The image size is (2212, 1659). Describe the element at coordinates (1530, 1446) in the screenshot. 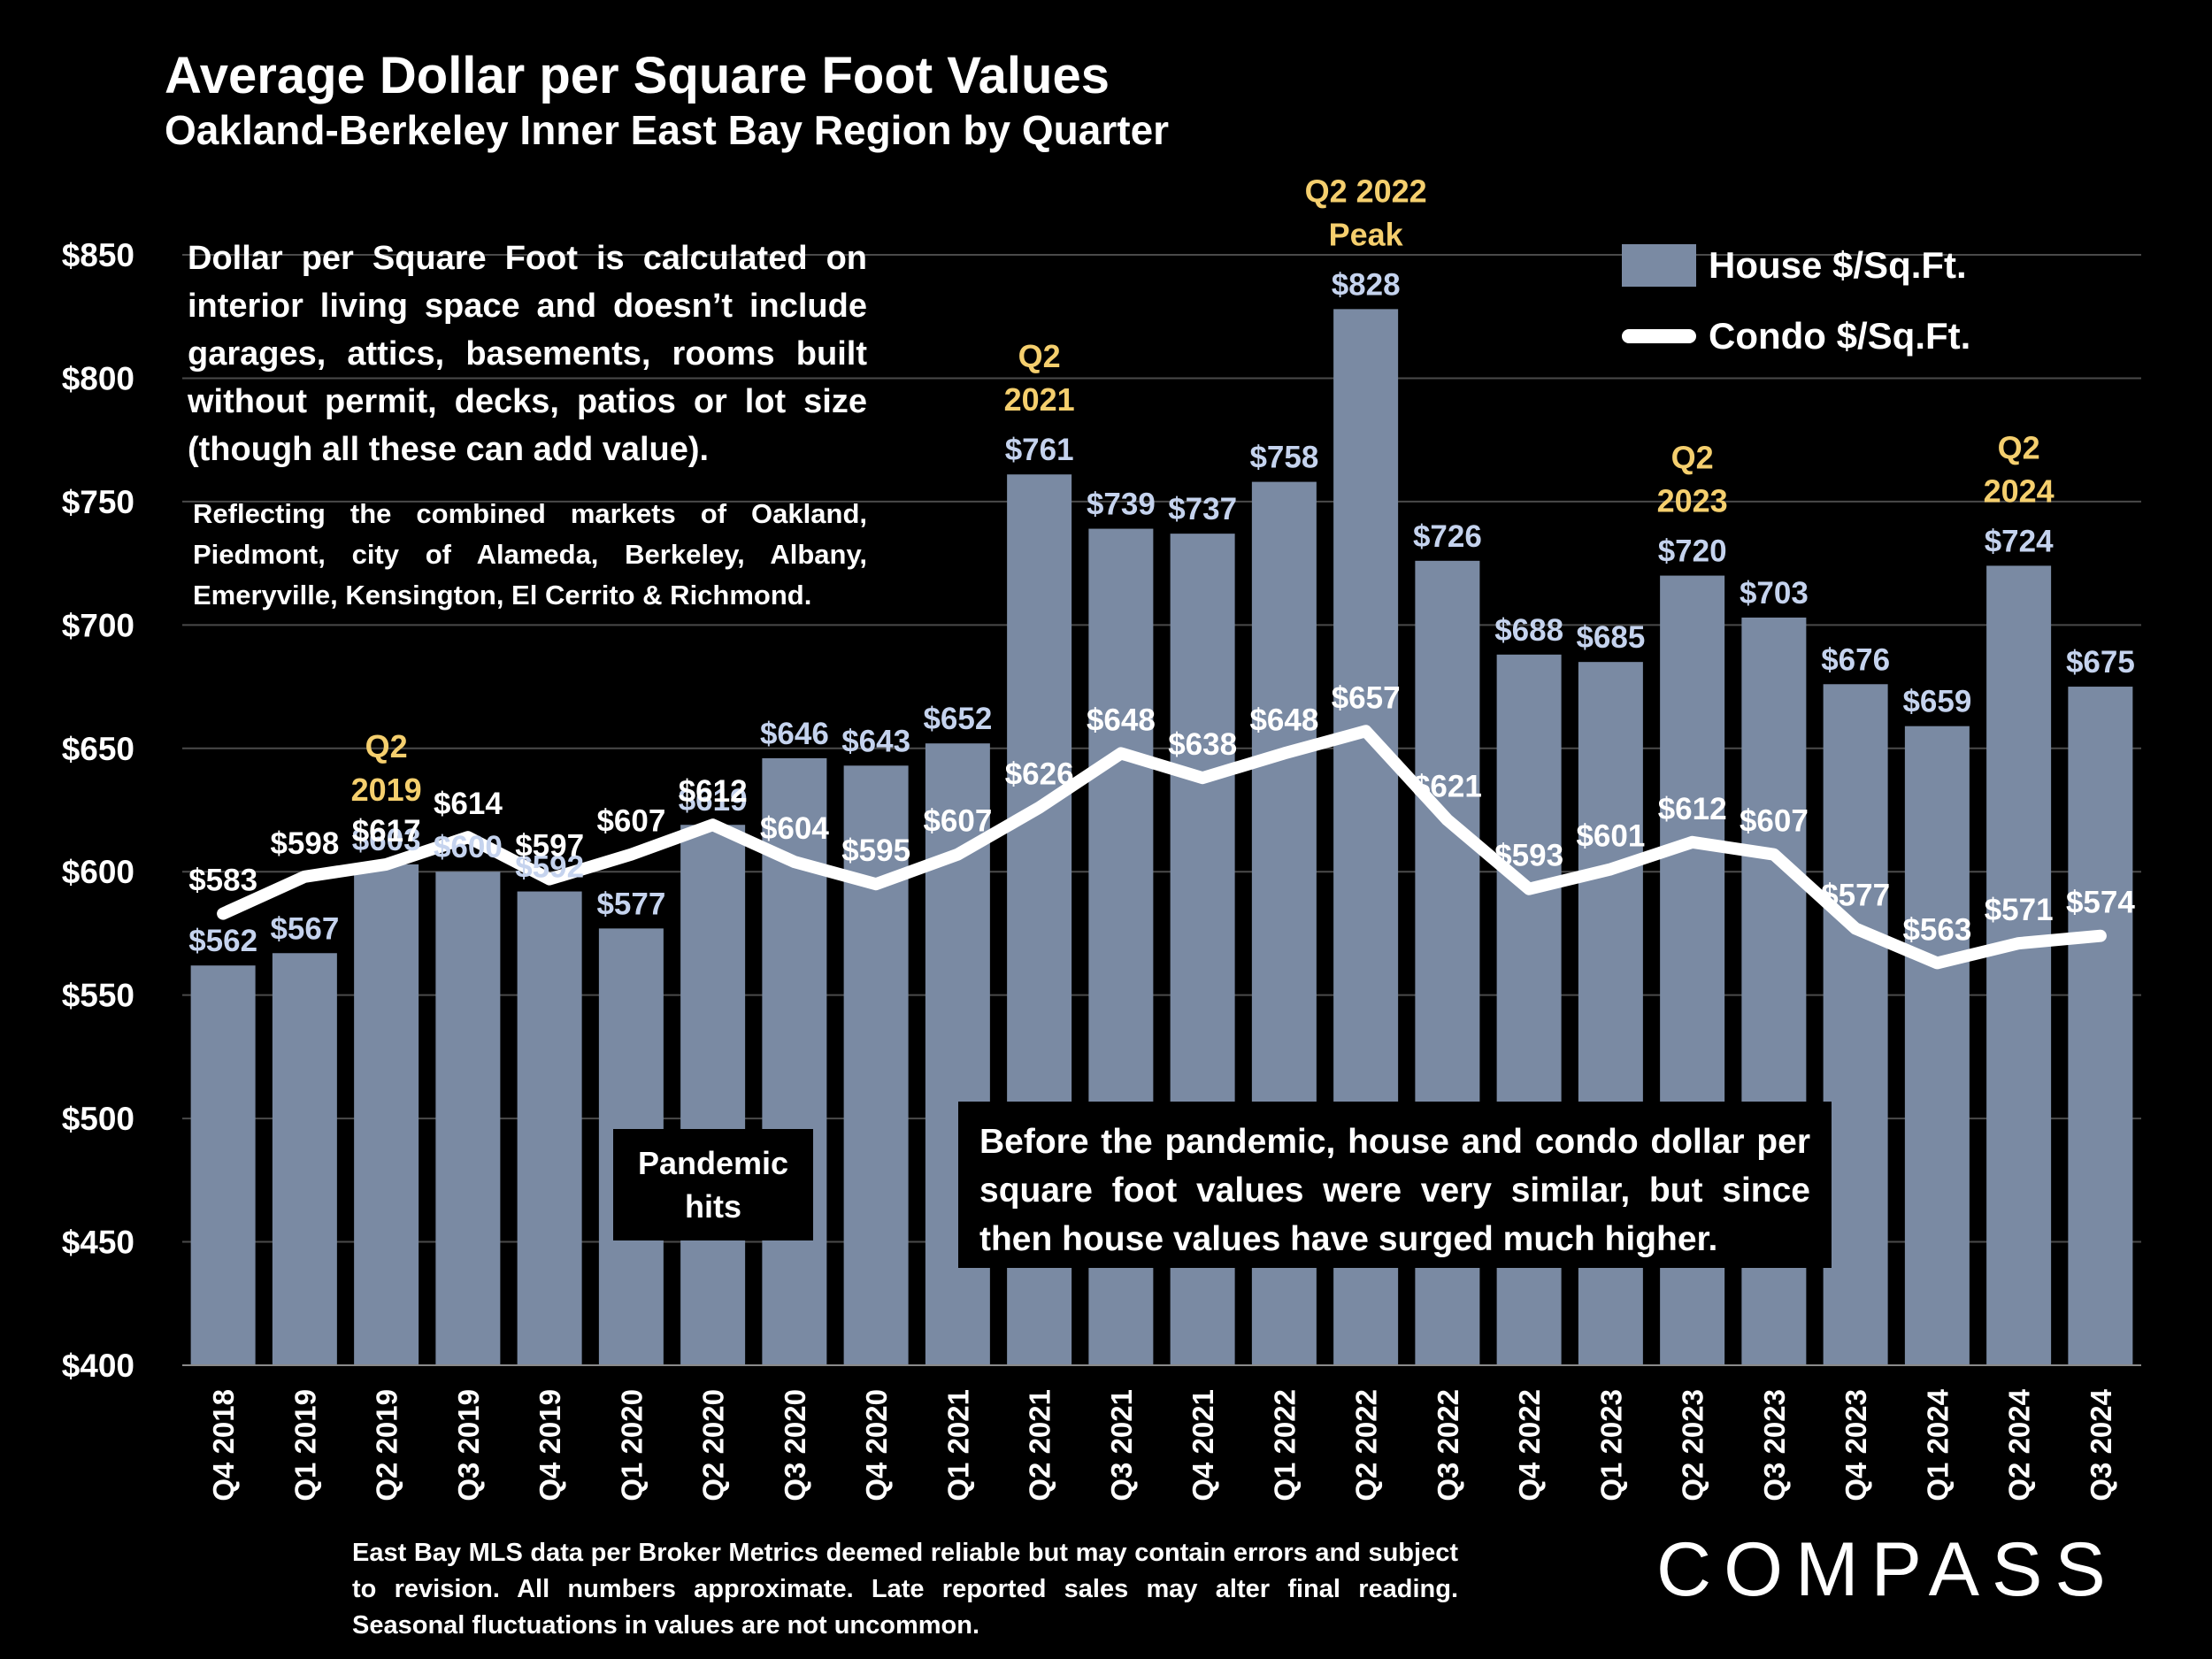

I see `x-tick-label: Q4 2022` at that location.